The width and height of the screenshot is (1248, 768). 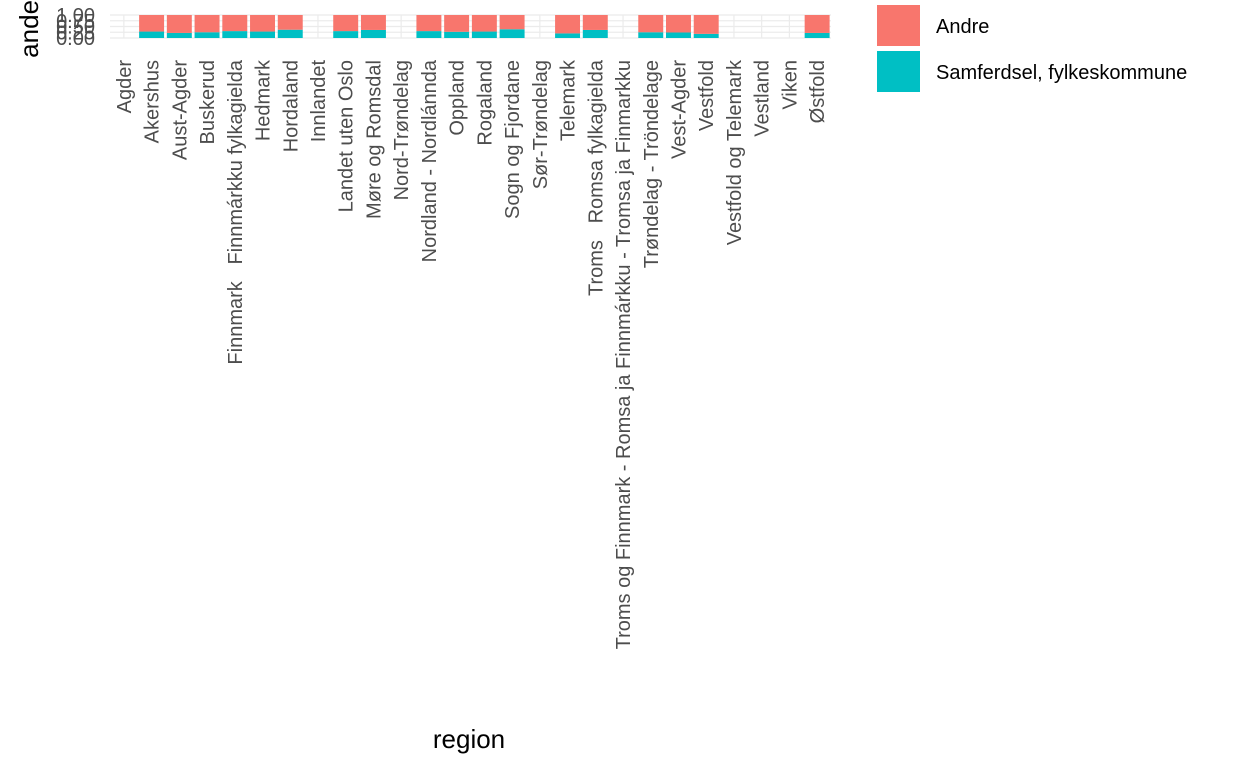 What do you see at coordinates (402, 130) in the screenshot?
I see `x-tick-label: Nord-Trøndelag` at bounding box center [402, 130].